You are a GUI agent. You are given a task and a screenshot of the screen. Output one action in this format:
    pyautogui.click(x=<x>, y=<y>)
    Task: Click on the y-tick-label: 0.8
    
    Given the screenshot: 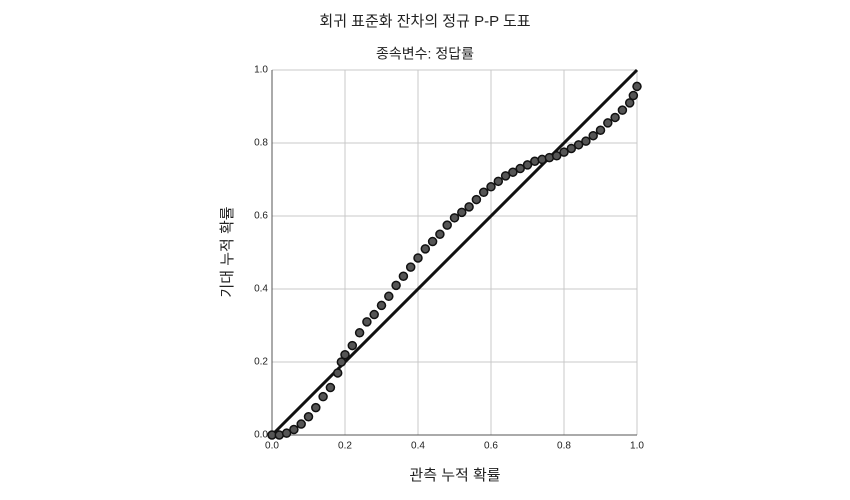 What is the action you would take?
    pyautogui.click(x=261, y=143)
    